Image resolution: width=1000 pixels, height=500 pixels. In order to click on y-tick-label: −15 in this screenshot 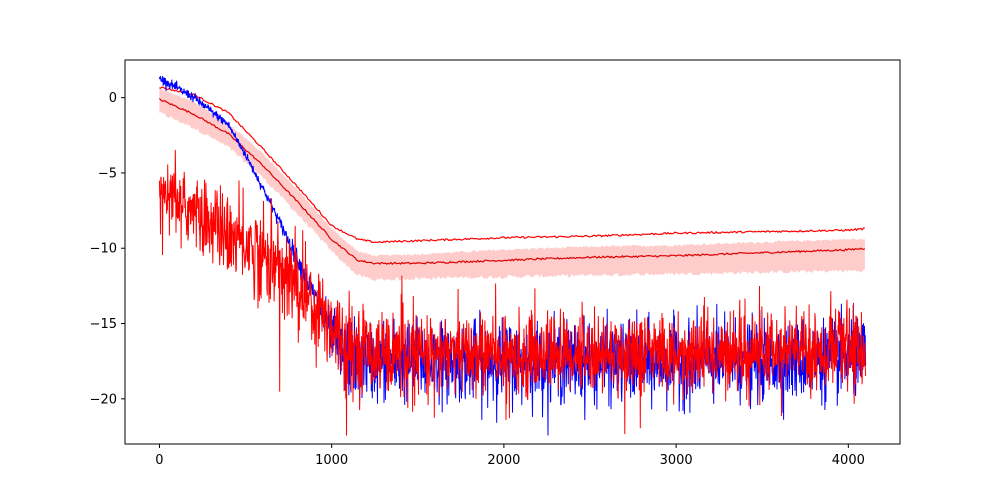, I will do `click(103, 324)`.